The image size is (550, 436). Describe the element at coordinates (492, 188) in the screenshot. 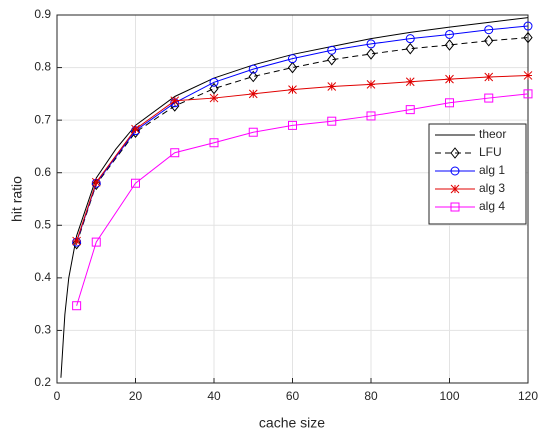

I see `legend-label: alg 3` at that location.